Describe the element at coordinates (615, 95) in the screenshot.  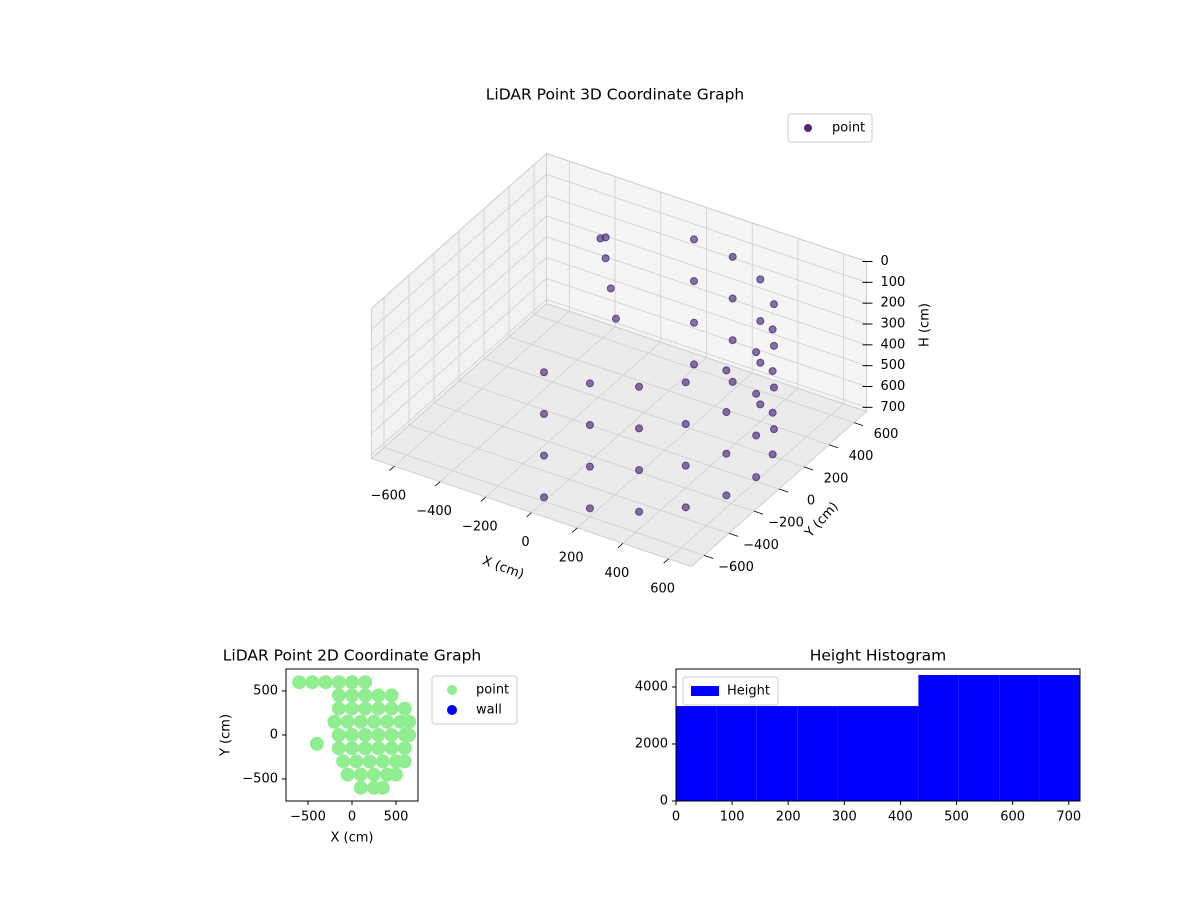
I see `chart-title: LiDAR Point 3D Coordinate Graph` at that location.